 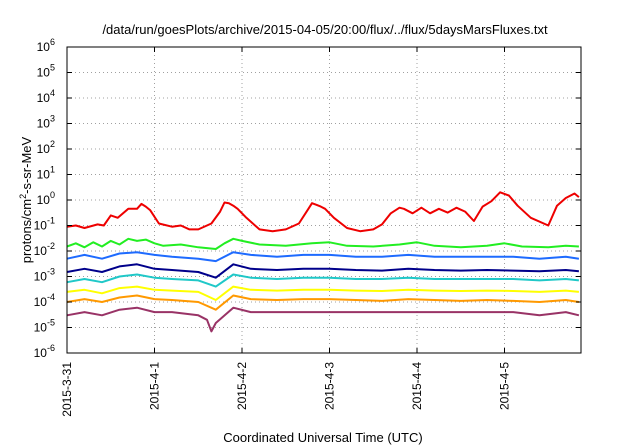 What do you see at coordinates (67, 389) in the screenshot?
I see `x-tick-label: 2015-3-31` at bounding box center [67, 389].